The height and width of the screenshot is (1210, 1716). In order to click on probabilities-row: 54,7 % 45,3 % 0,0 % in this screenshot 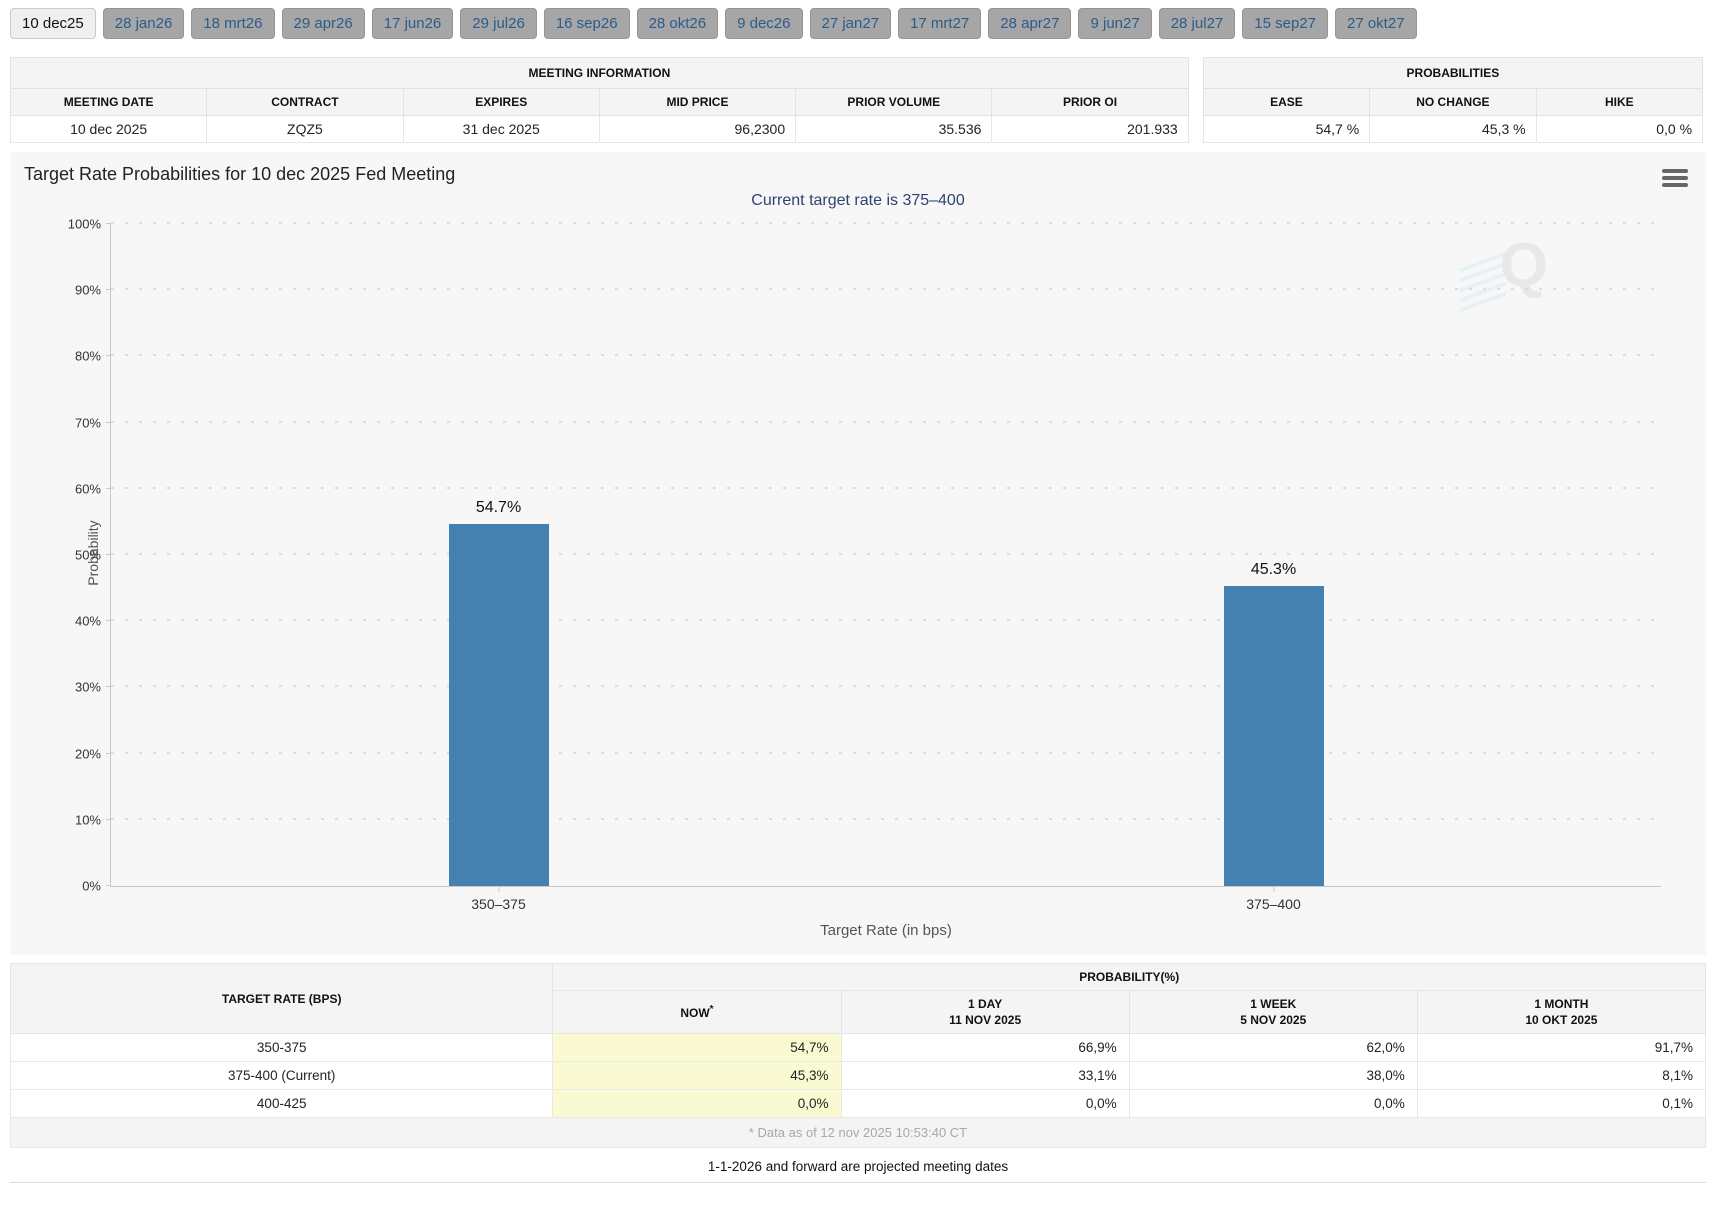, I will do `click(1453, 129)`.